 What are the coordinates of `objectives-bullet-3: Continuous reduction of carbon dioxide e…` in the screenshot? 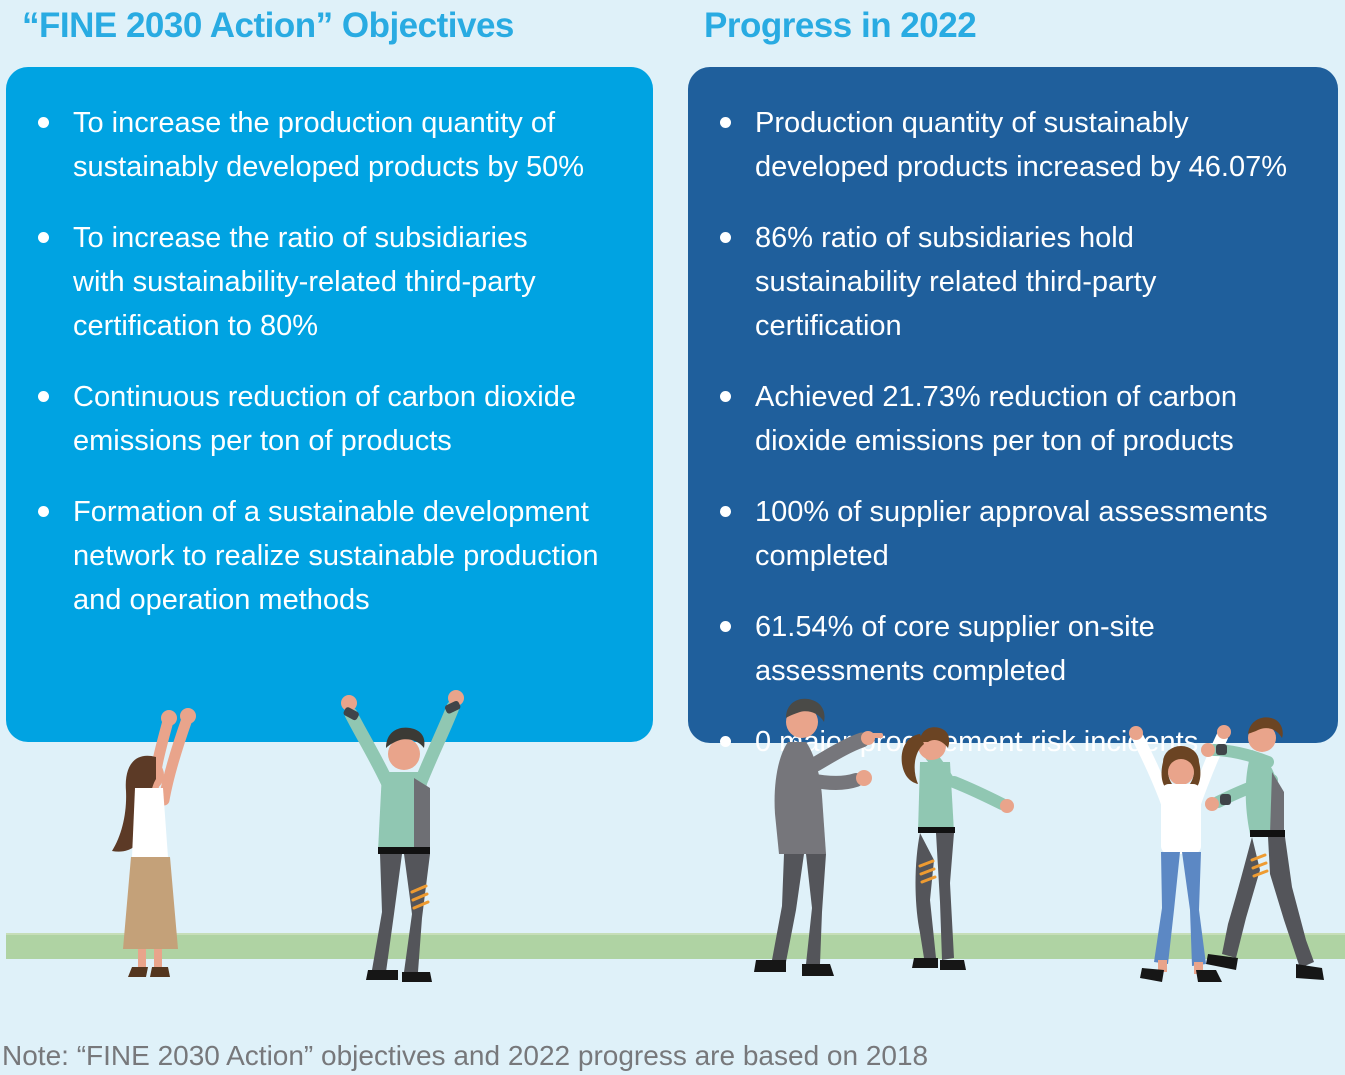 It's located at (334, 419).